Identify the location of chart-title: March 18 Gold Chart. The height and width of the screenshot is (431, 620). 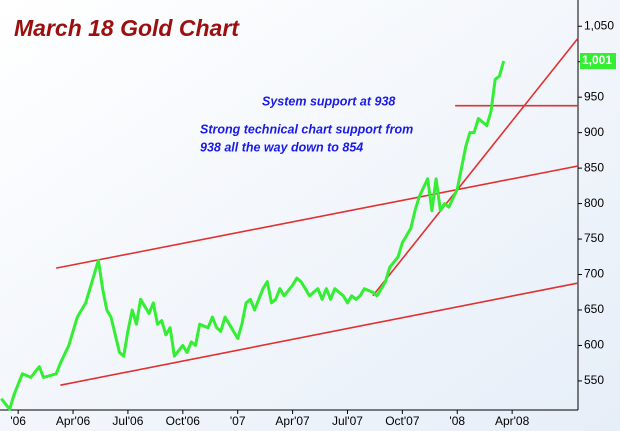
(127, 28).